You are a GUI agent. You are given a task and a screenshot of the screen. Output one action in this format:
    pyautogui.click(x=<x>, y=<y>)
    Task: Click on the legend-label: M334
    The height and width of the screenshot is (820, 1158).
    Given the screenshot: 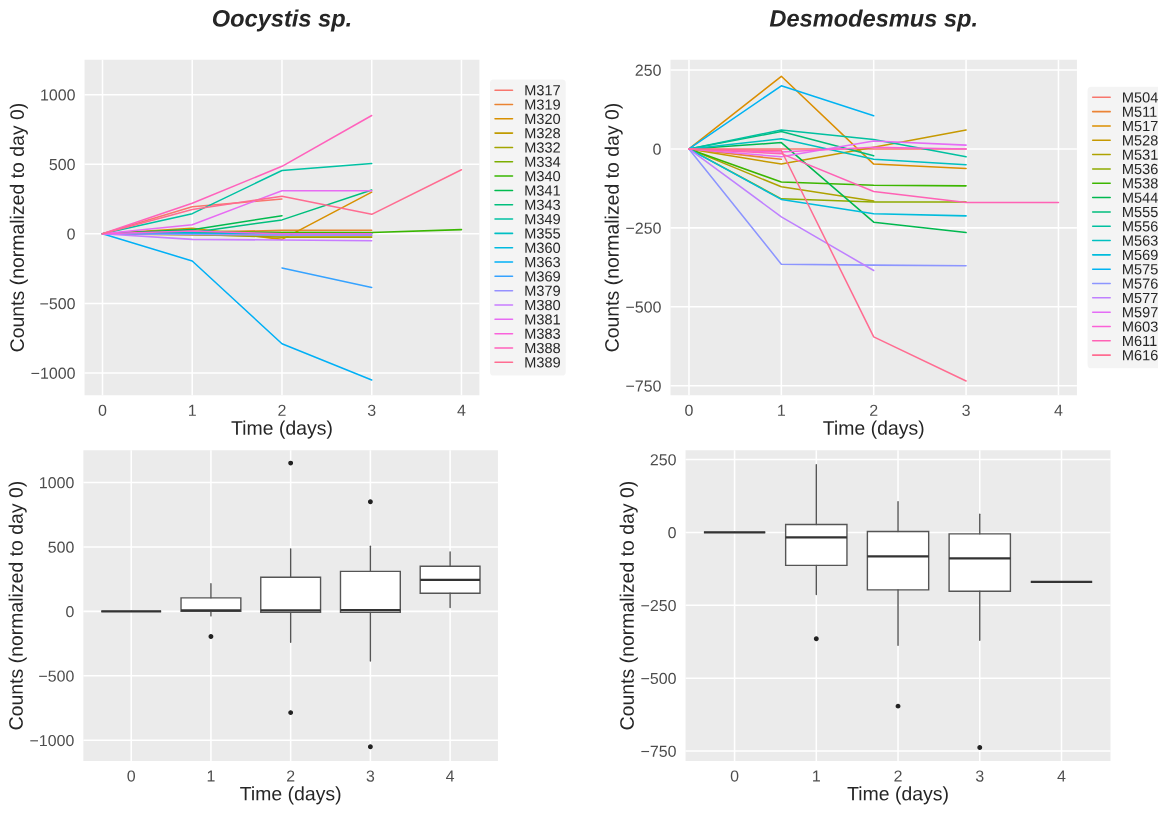 What is the action you would take?
    pyautogui.click(x=543, y=162)
    